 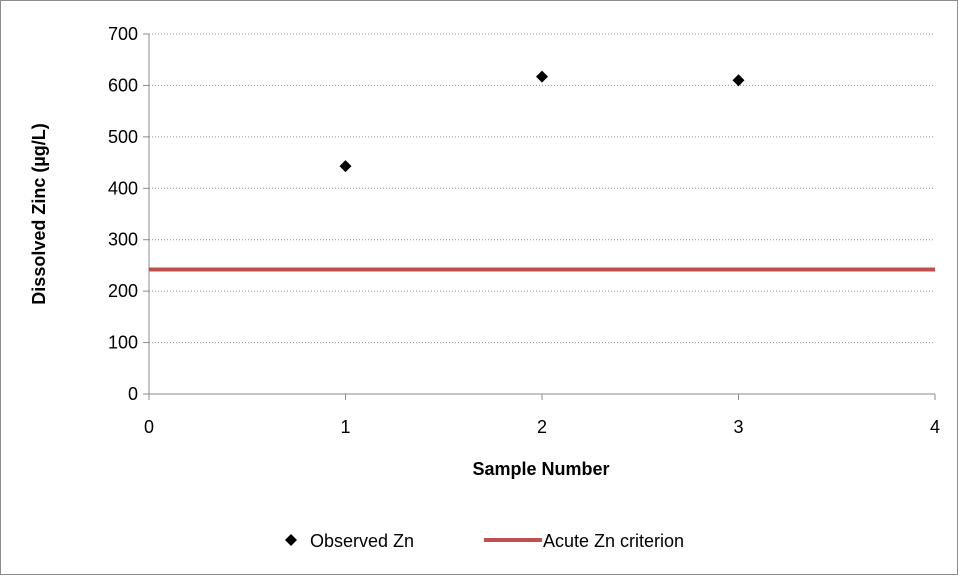 I want to click on y-tick-label: 600, so click(x=123, y=85).